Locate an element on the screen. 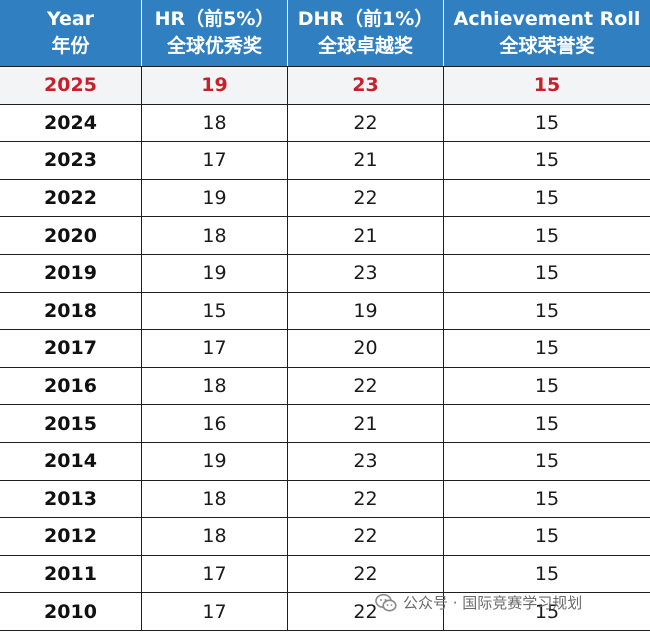  year-cell: 2020 is located at coordinates (71, 235).